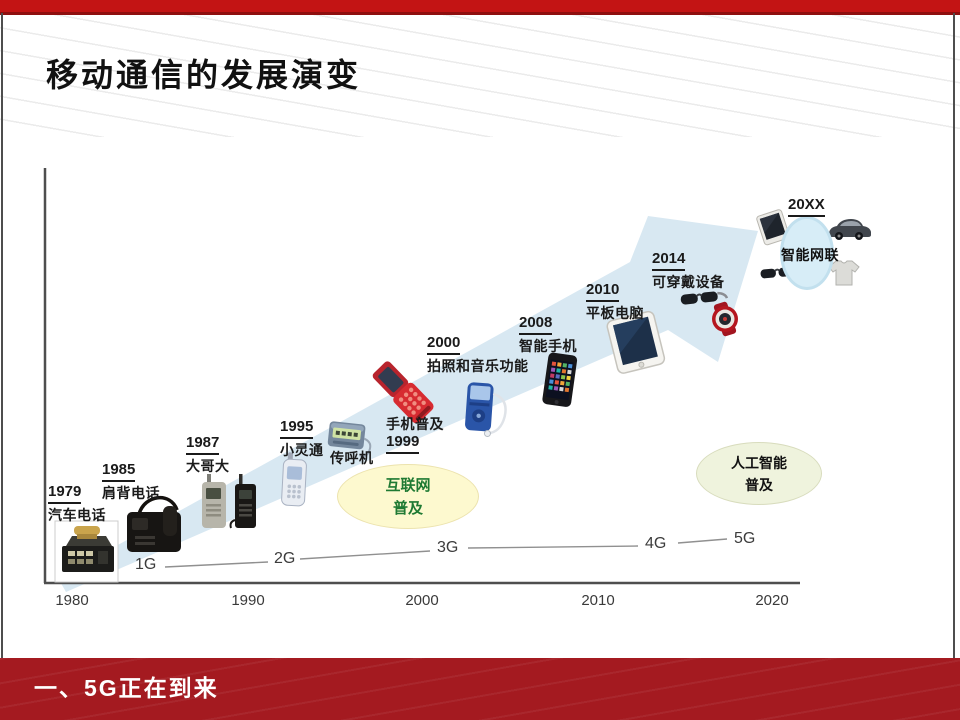 The image size is (960, 720). What do you see at coordinates (65, 493) in the screenshot?
I see `milestone-1979-year: 1979` at bounding box center [65, 493].